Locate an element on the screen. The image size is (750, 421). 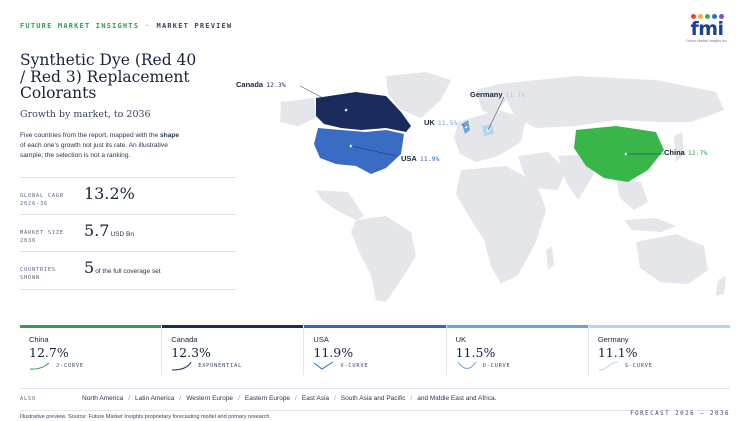
usa-shape is located at coordinates (359, 151).